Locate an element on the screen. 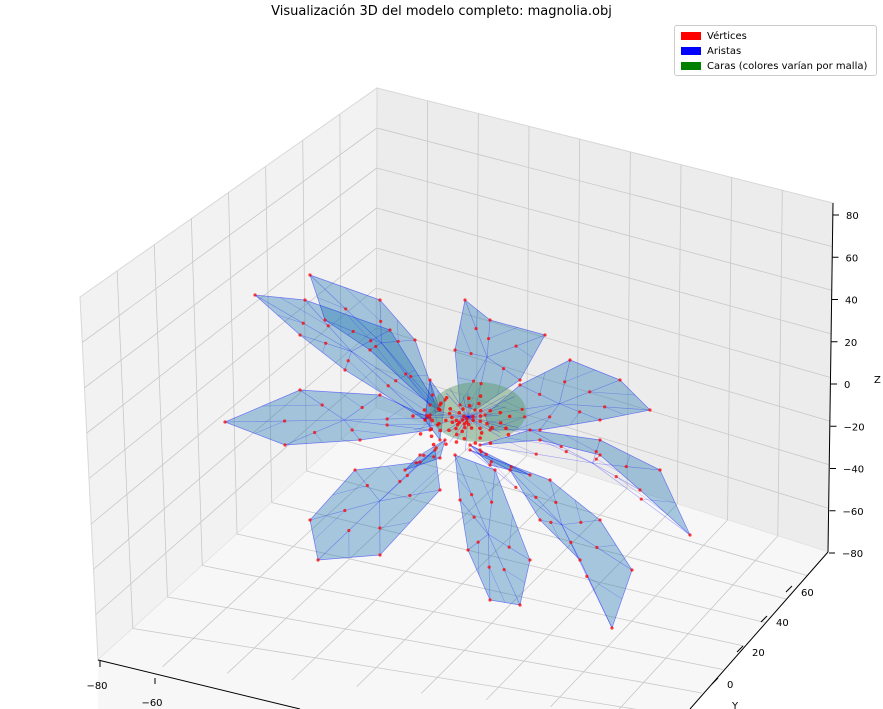 The width and height of the screenshot is (883, 709). y-tick-mark is located at coordinates (740, 649).